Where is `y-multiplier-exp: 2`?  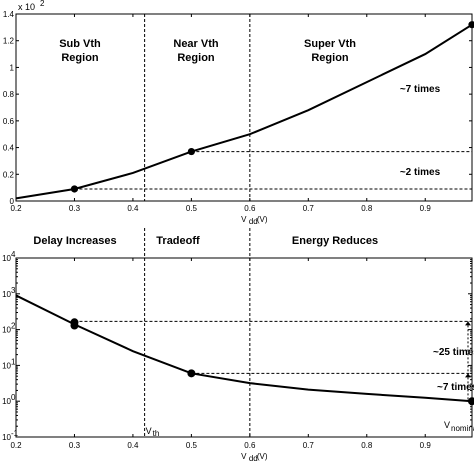 y-multiplier-exp: 2 is located at coordinates (42, 4).